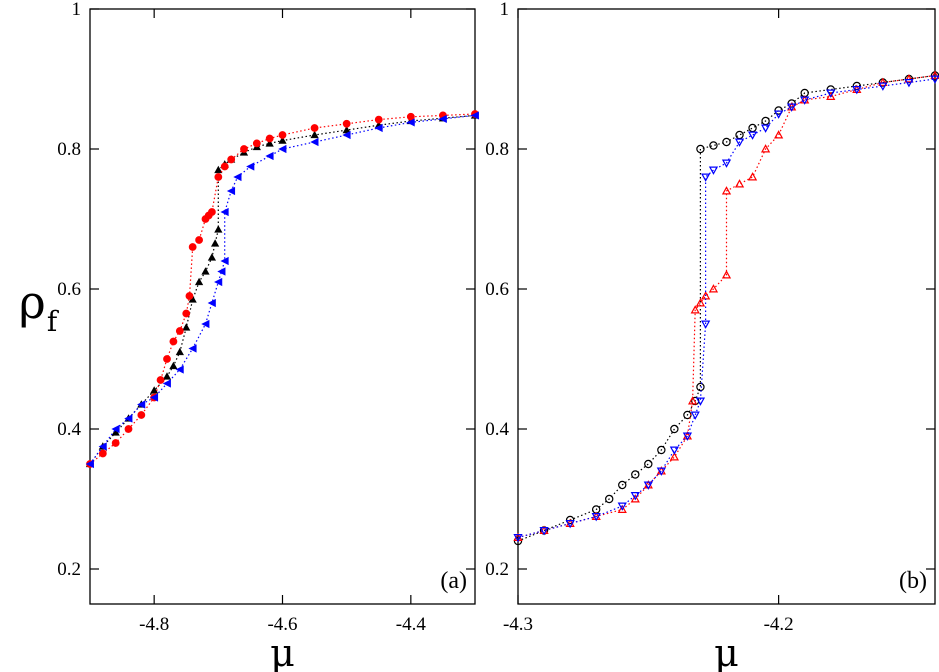  I want to click on panel-label: (a), so click(453, 581).